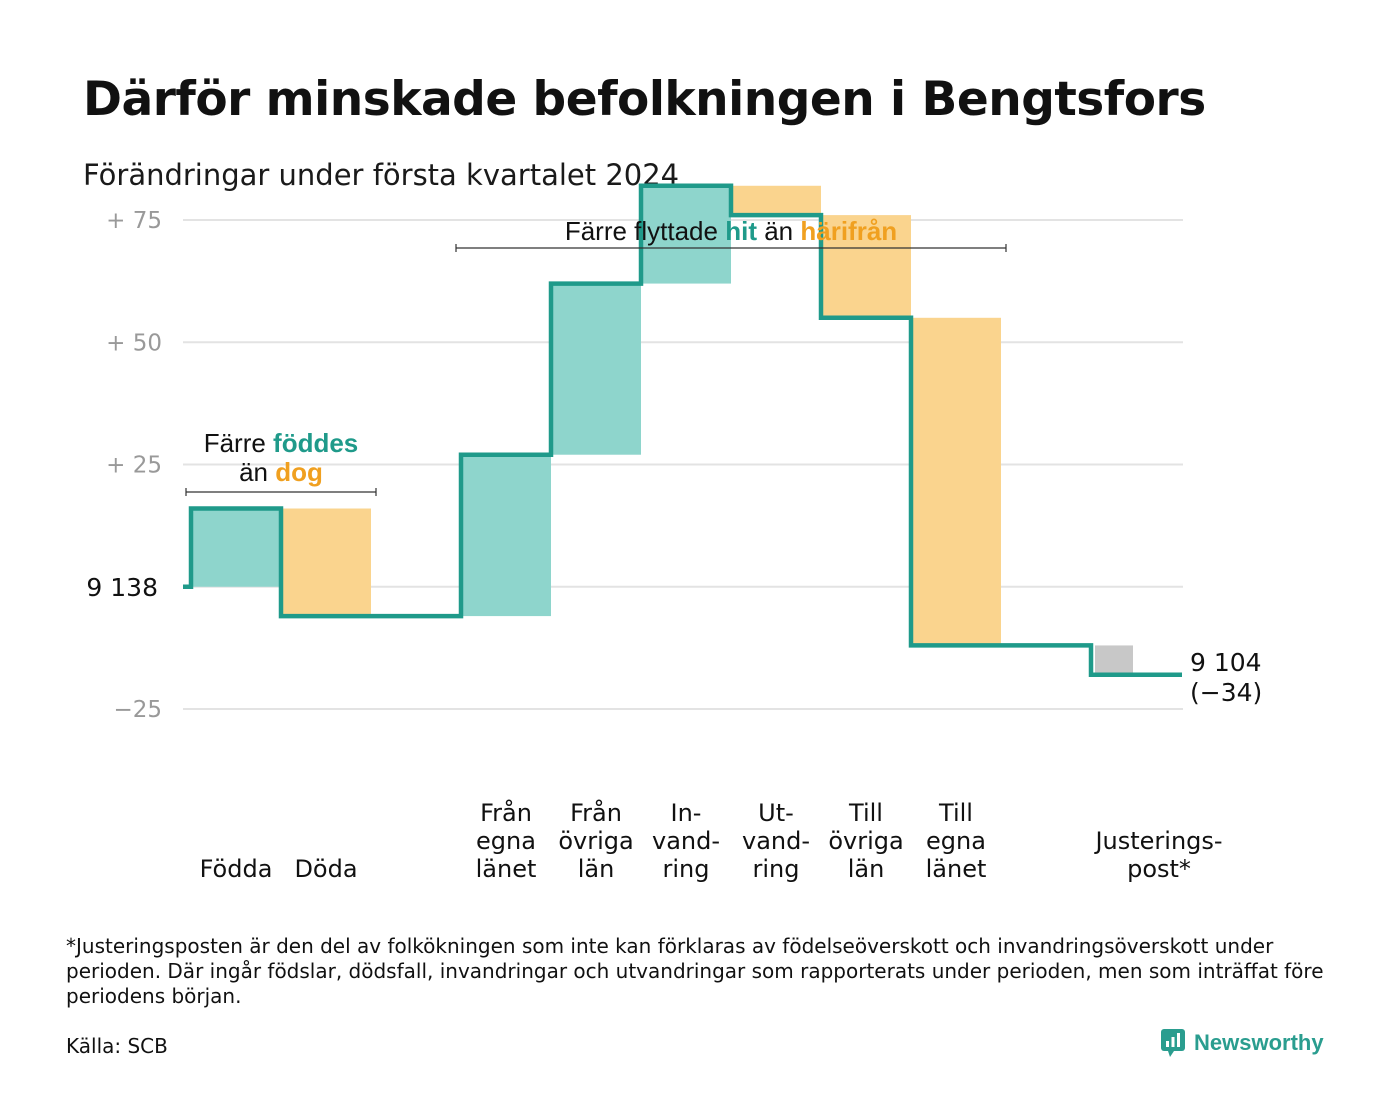 This screenshot has height=1120, width=1400. Describe the element at coordinates (381, 175) in the screenshot. I see `chart-subtitle: Förändringar under första kvartalet 2024` at that location.